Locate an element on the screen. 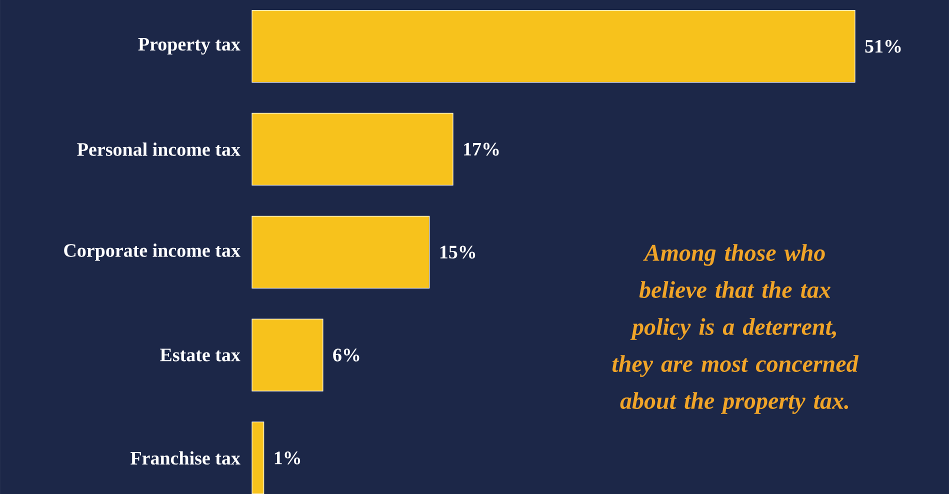  data-label: 6% is located at coordinates (346, 355).